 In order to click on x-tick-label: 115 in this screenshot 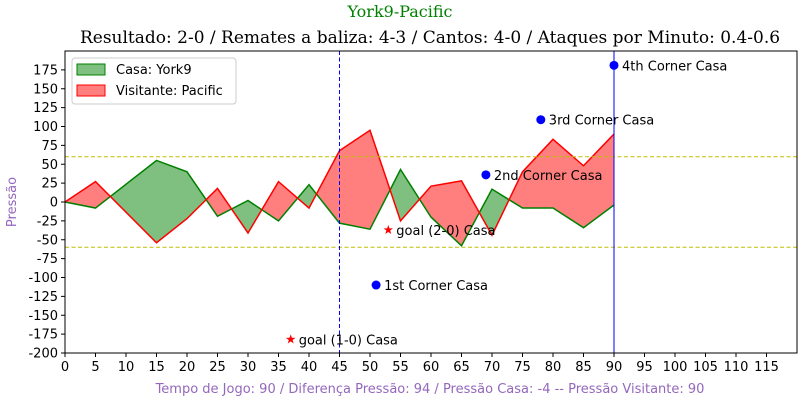, I will do `click(766, 367)`.